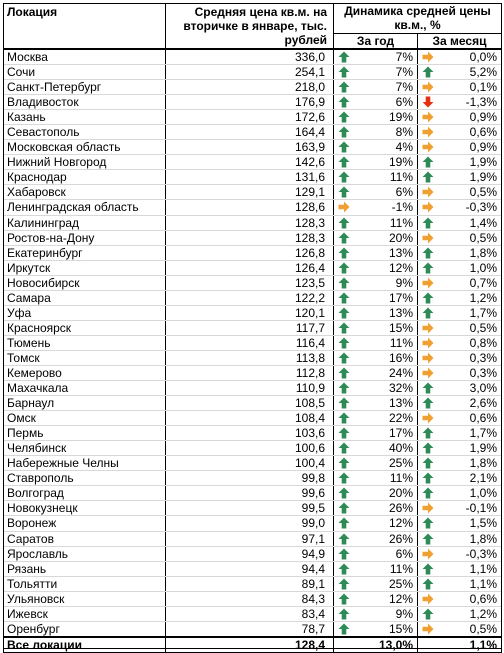 The image size is (504, 653). What do you see at coordinates (84, 539) in the screenshot?
I see `location-cell: Саратов` at bounding box center [84, 539].